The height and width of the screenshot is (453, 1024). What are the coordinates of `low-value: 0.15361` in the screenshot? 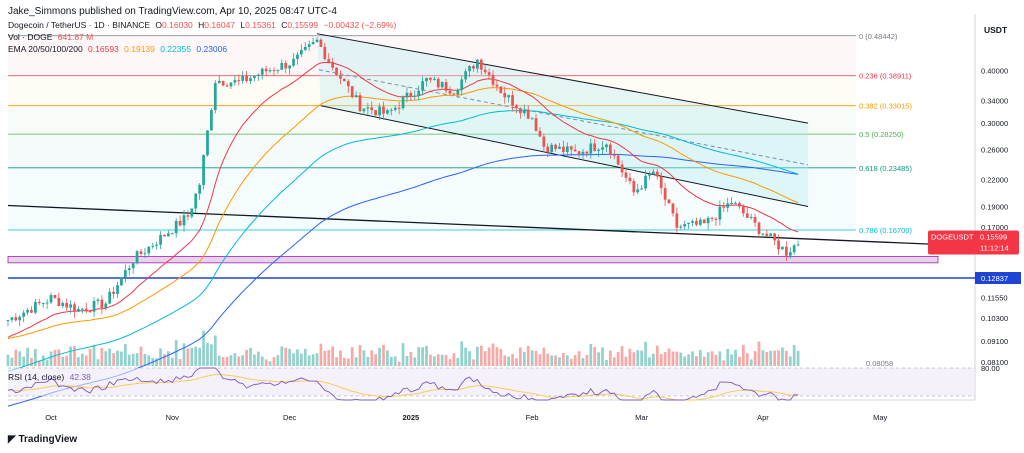 It's located at (260, 25).